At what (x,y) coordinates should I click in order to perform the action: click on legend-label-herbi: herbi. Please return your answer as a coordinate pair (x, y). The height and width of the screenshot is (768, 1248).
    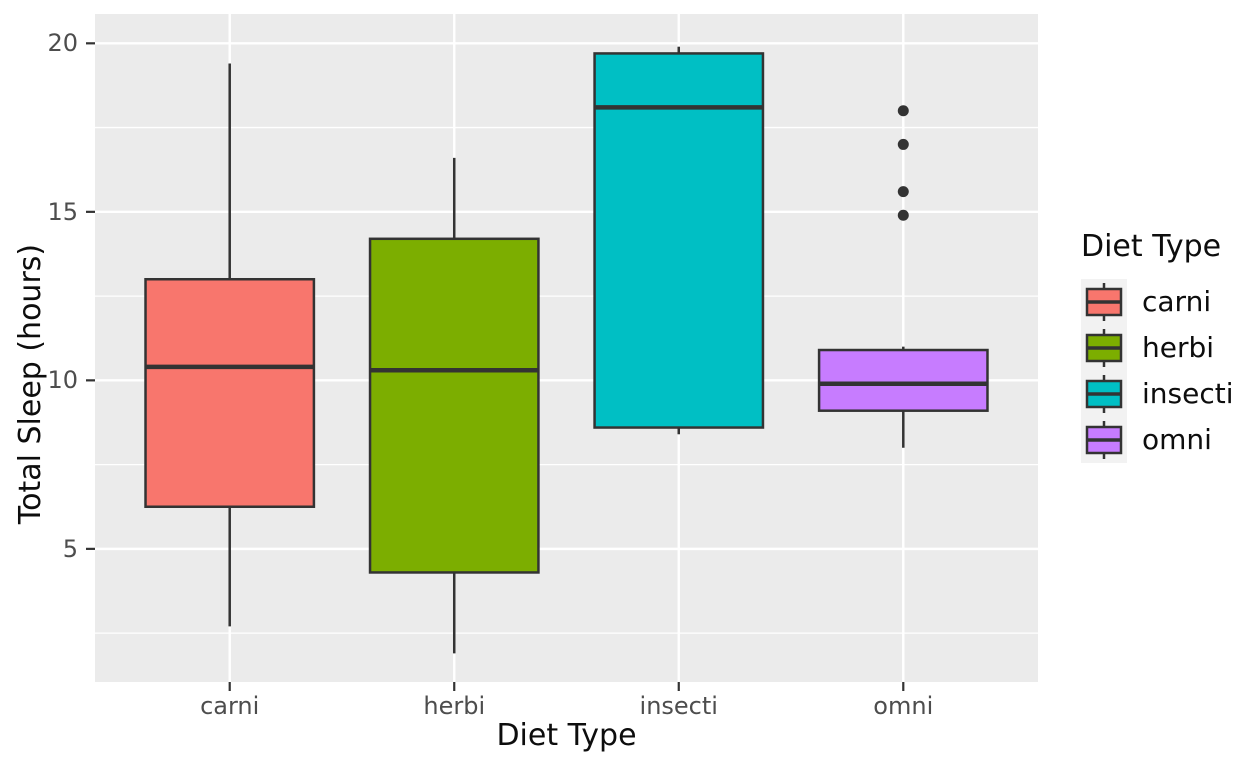
    Looking at the image, I should click on (1178, 347).